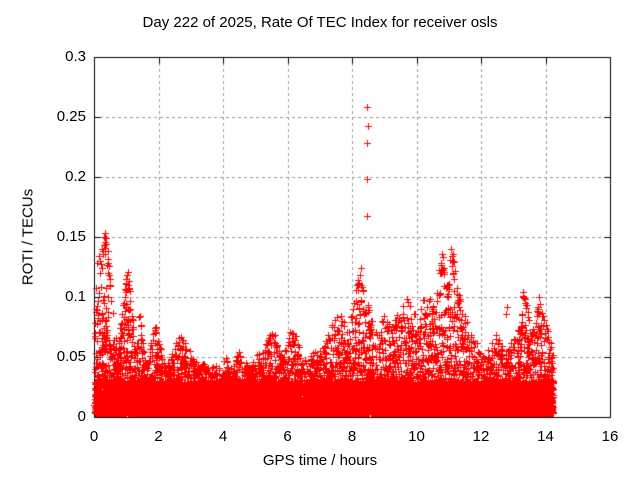 This screenshot has height=480, width=640. What do you see at coordinates (545, 436) in the screenshot?
I see `x-tick-label-14: 14` at bounding box center [545, 436].